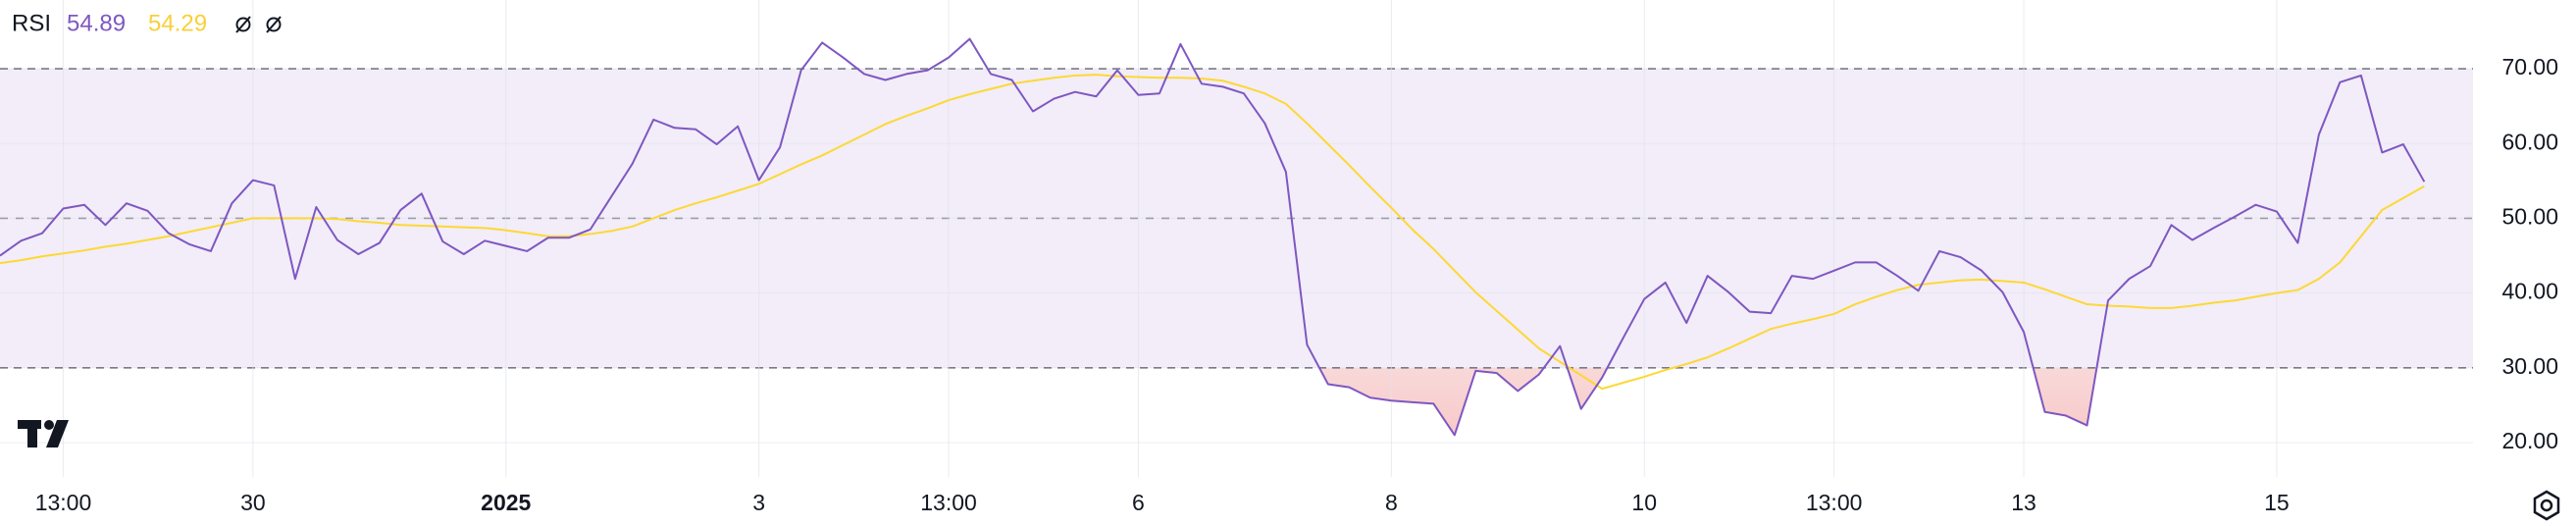 The width and height of the screenshot is (2576, 526). Describe the element at coordinates (2529, 291) in the screenshot. I see `y-tick-label: 40.00` at that location.